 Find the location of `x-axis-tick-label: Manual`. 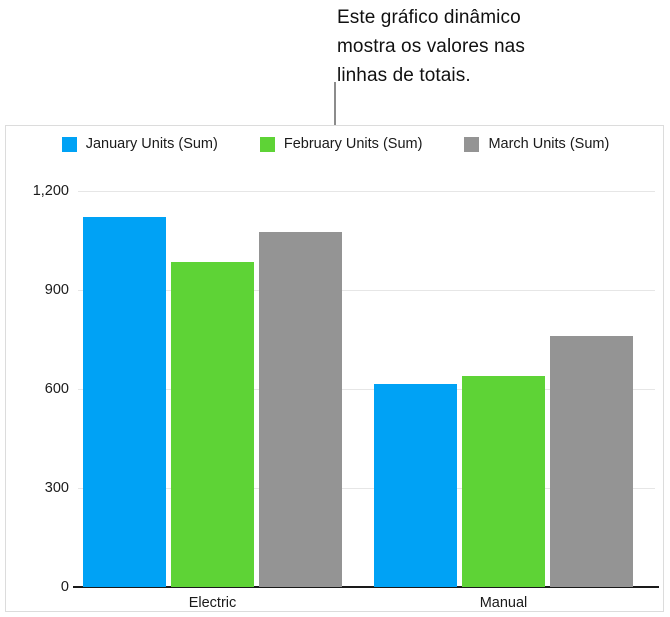

x-axis-tick-label: Manual is located at coordinates (503, 603).